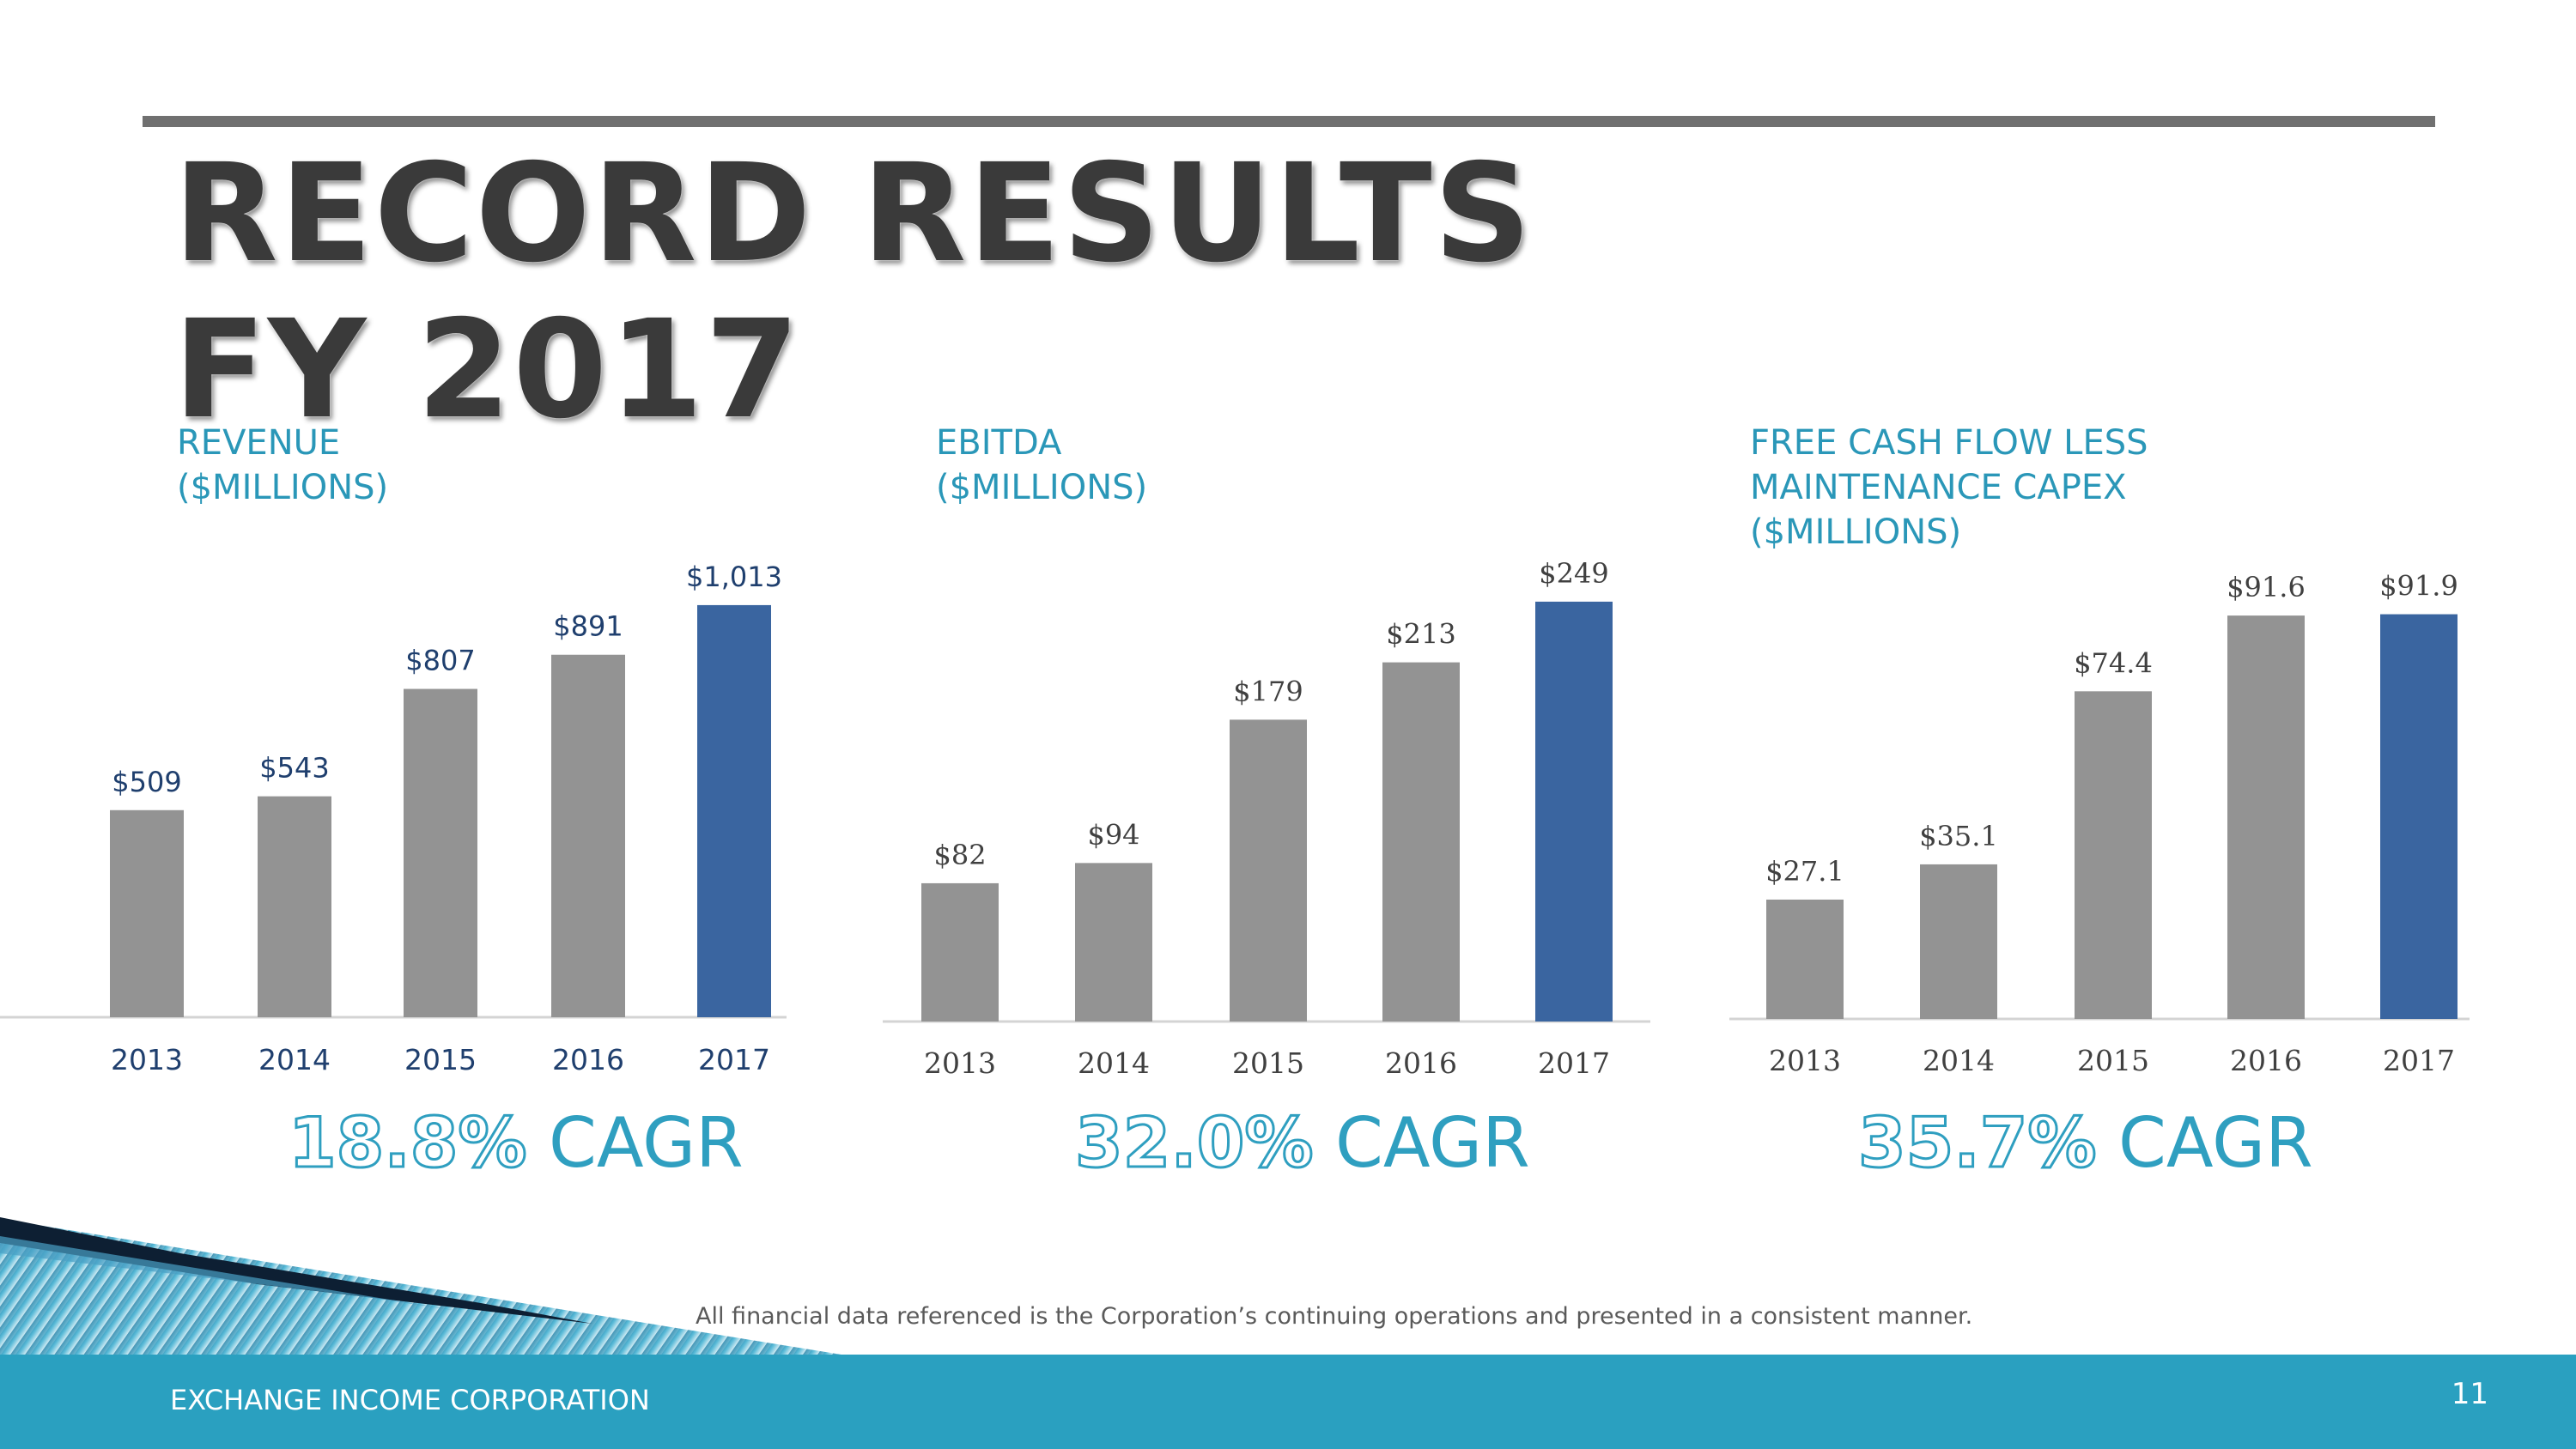 This screenshot has height=1449, width=2576. I want to click on revenue-value-label-2016: $891, so click(588, 626).